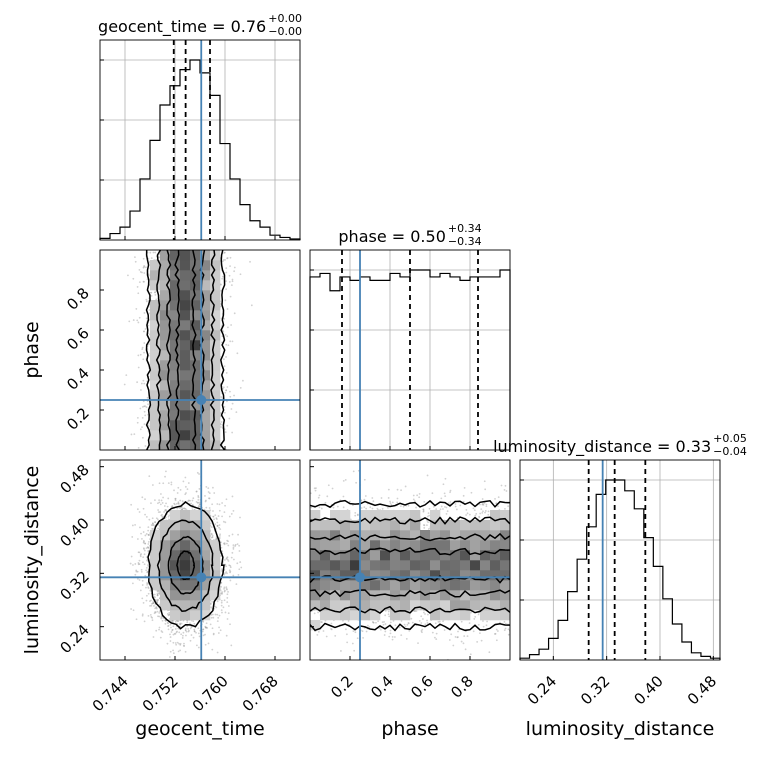 Image resolution: width=760 pixels, height=760 pixels. Describe the element at coordinates (730, 451) in the screenshot. I see `hist-title-lower: −0.04` at that location.